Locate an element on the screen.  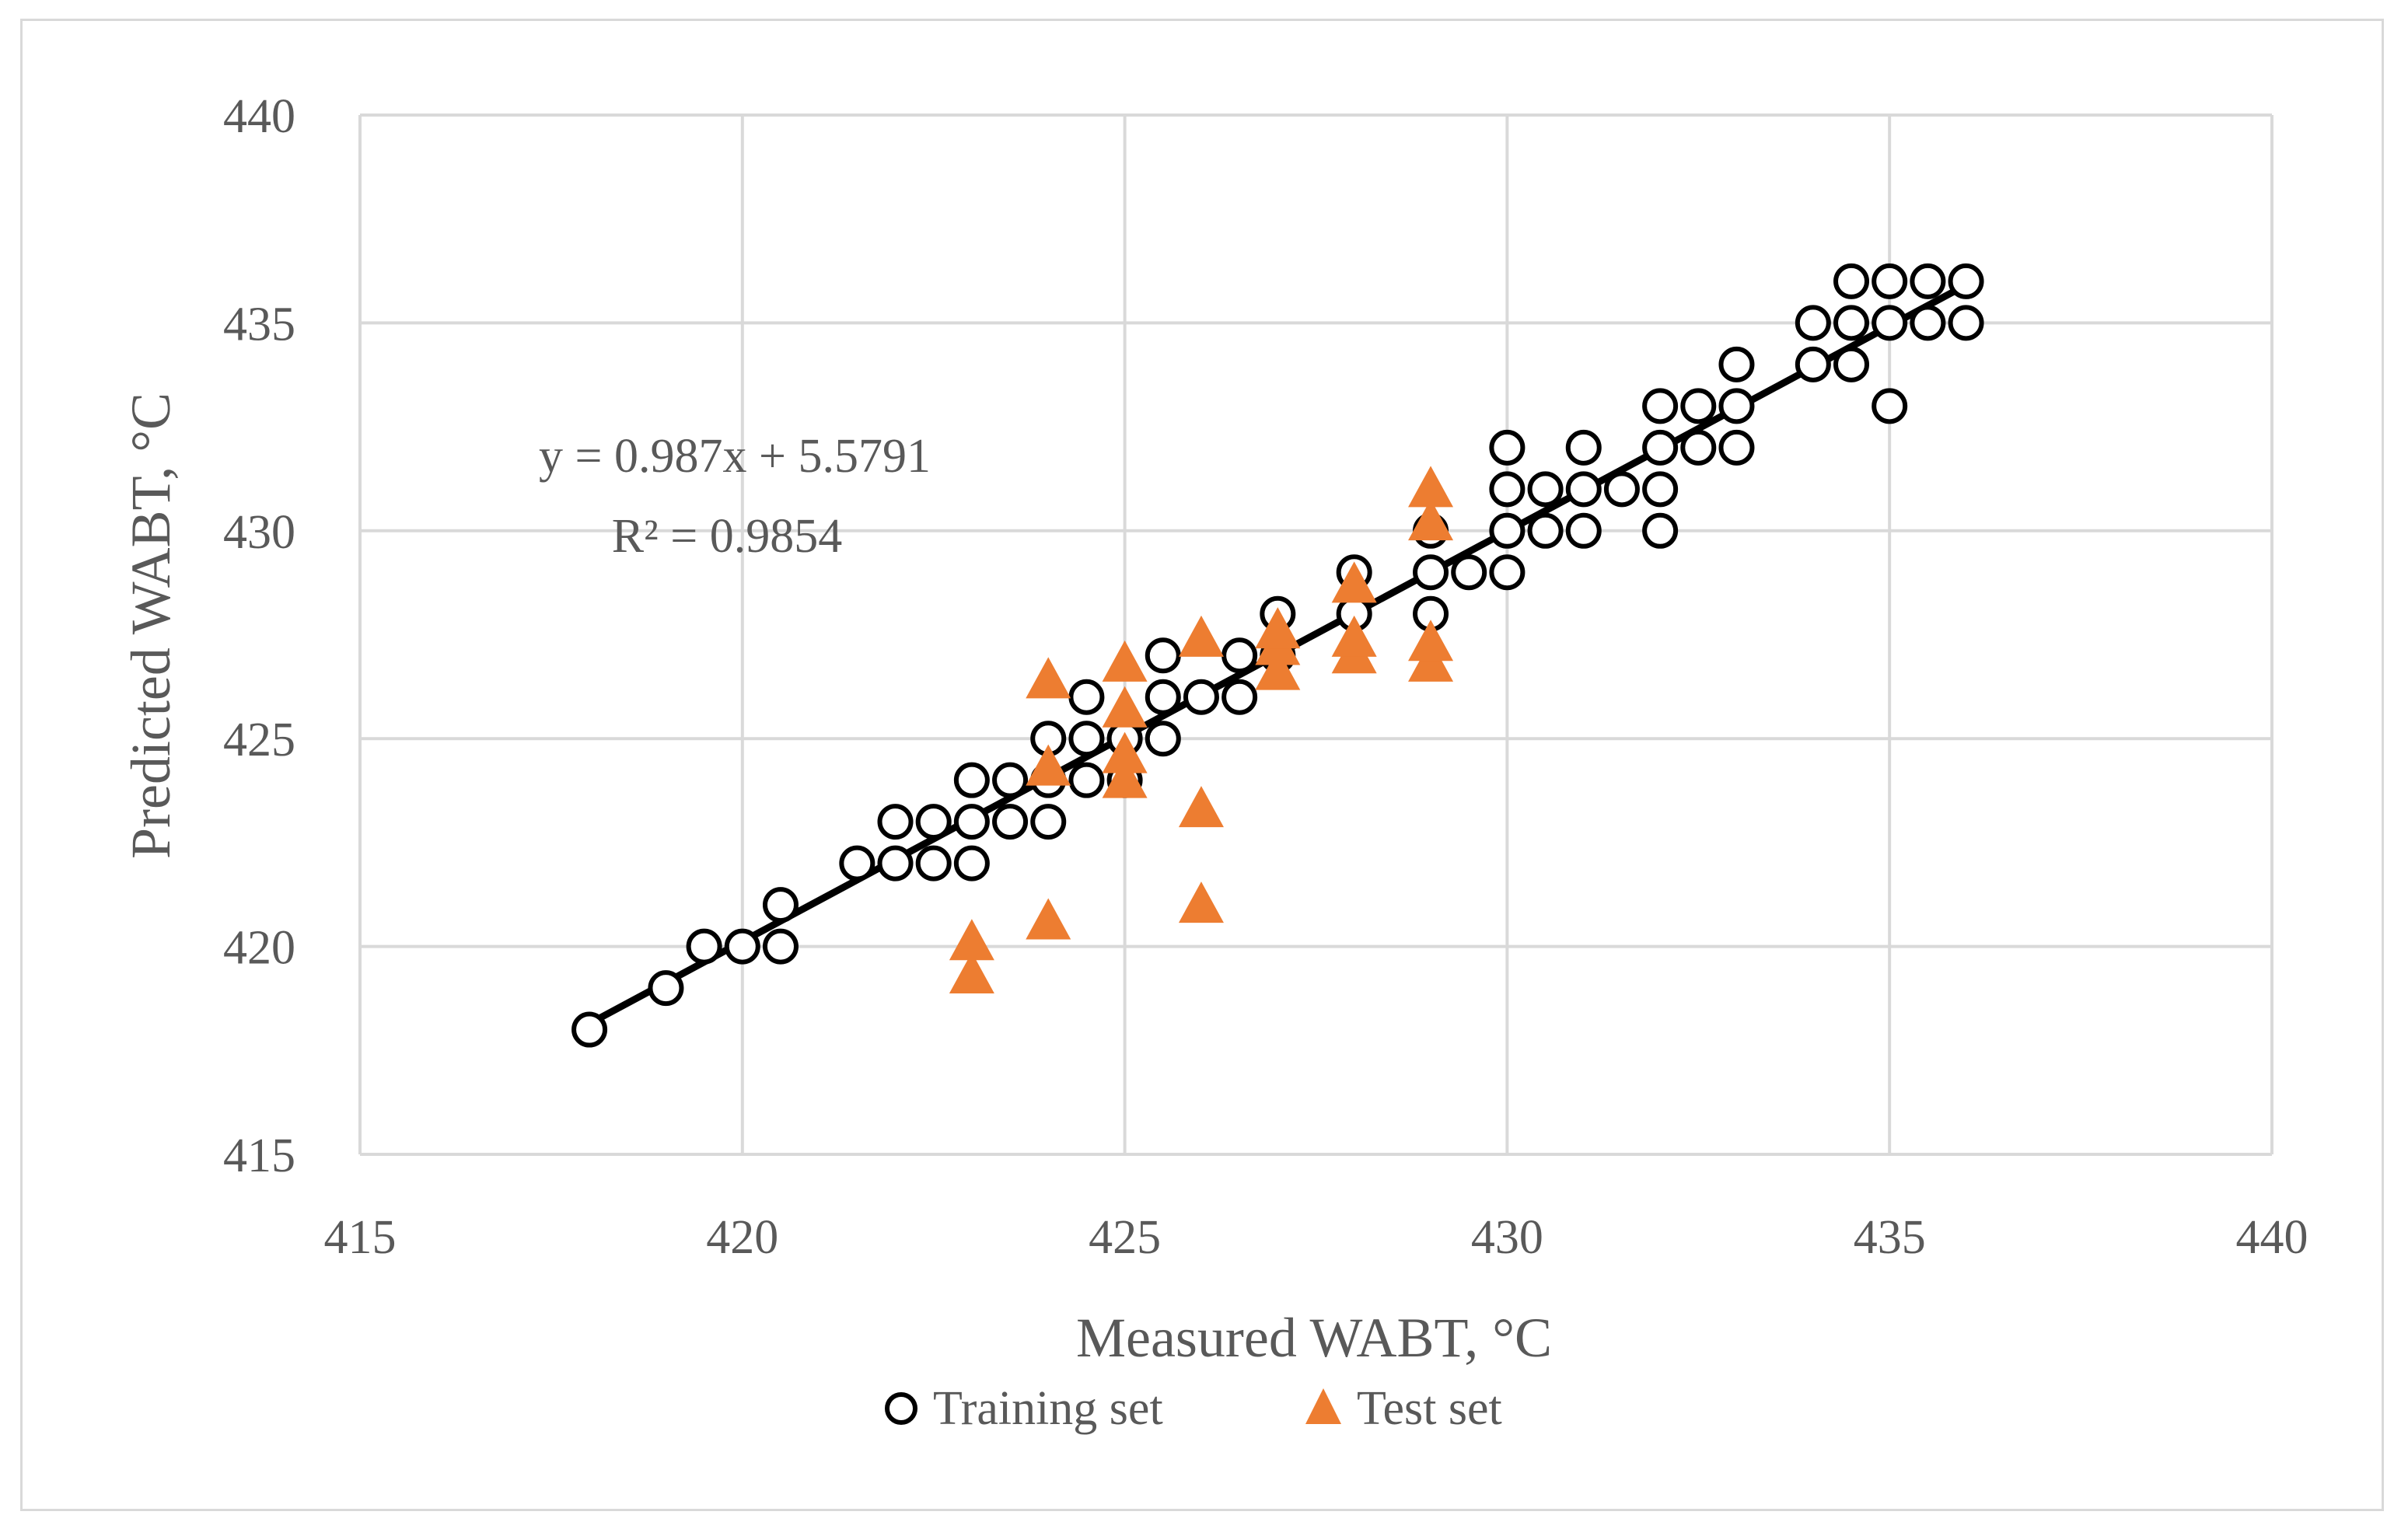
y-tick-label: 435 is located at coordinates (259, 324).